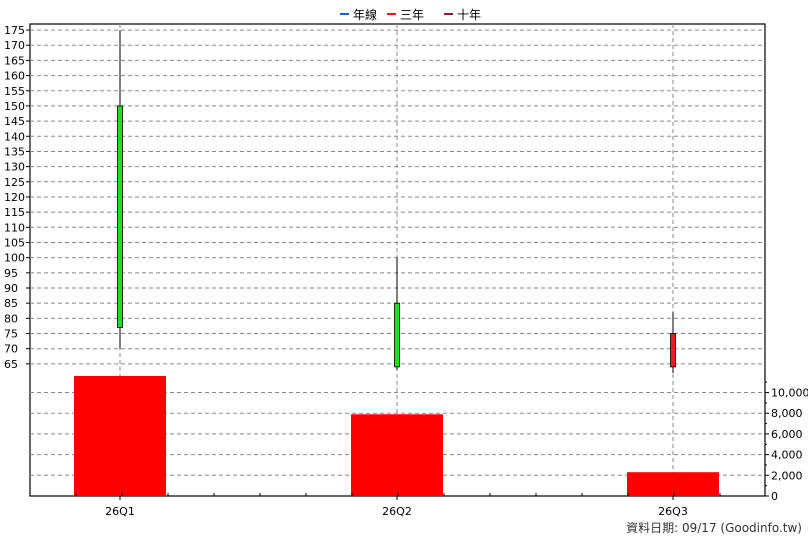  Describe the element at coordinates (14, 182) in the screenshot. I see `price-tick-label: 125` at that location.